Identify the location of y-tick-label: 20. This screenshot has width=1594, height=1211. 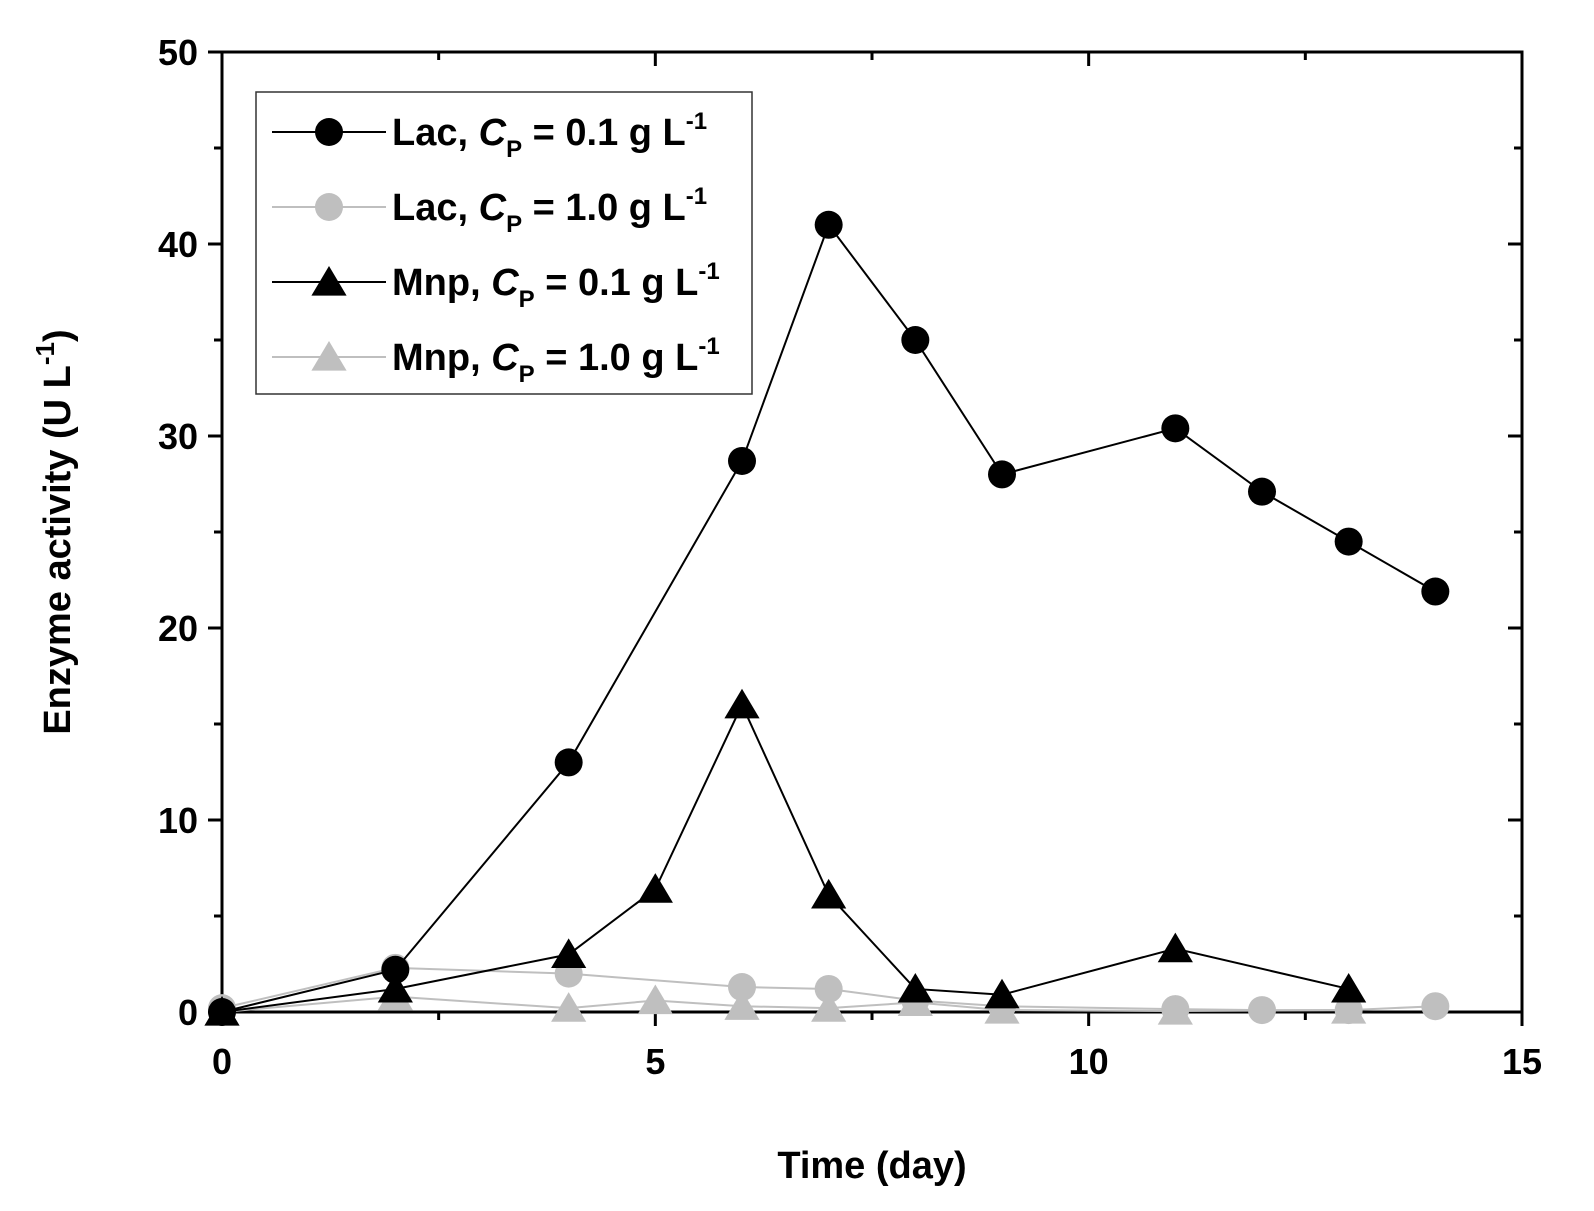
(178, 628).